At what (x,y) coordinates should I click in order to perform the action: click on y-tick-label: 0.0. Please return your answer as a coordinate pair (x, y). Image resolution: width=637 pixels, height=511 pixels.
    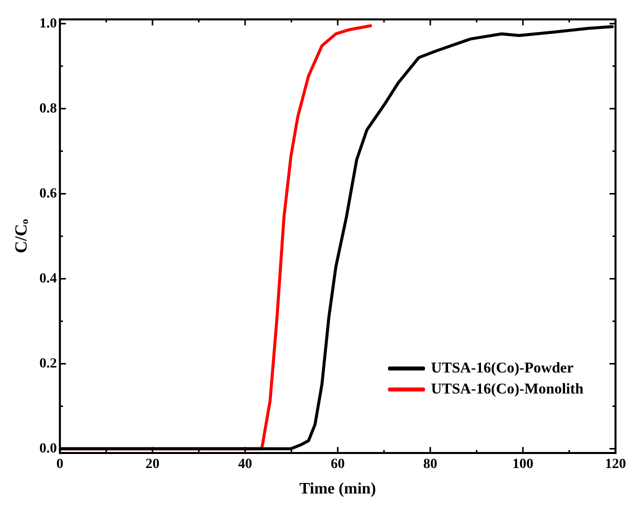
    Looking at the image, I should click on (48, 448).